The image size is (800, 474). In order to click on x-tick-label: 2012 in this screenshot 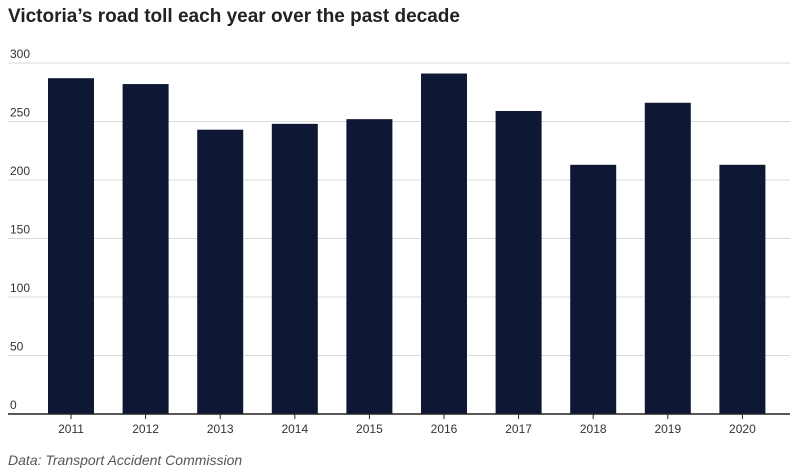, I will do `click(145, 429)`.